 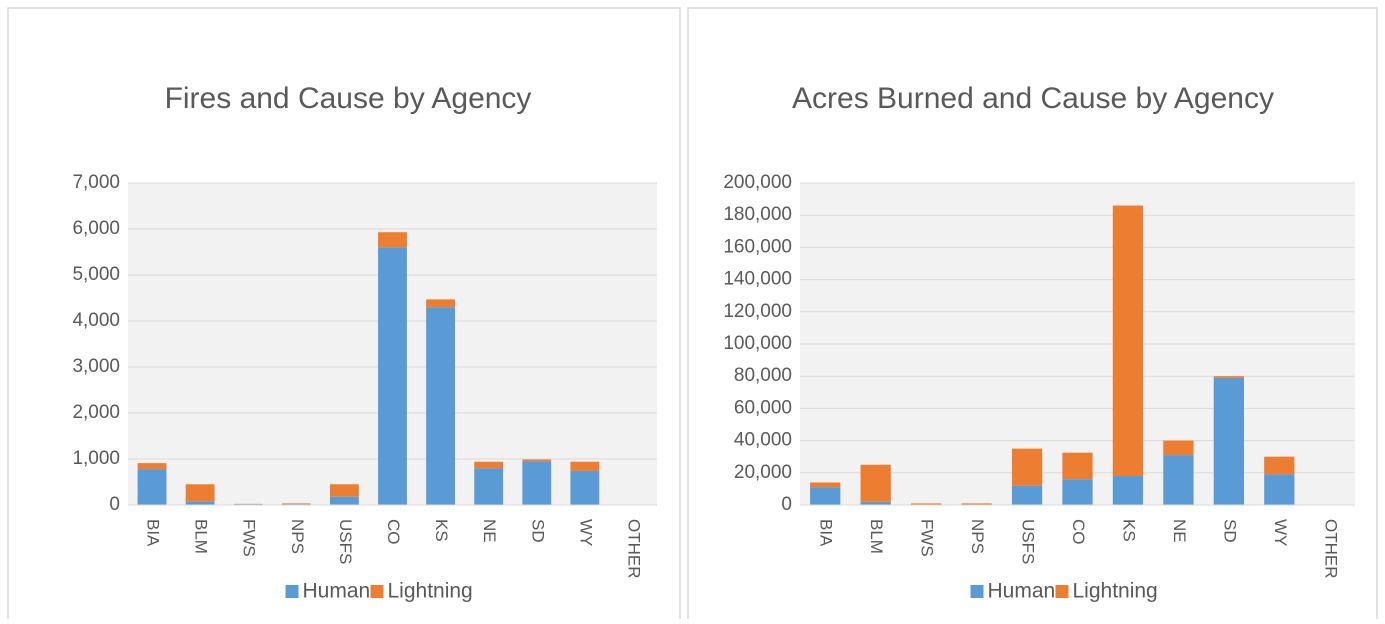 What do you see at coordinates (96, 274) in the screenshot?
I see `y-tick-label: 5,000` at bounding box center [96, 274].